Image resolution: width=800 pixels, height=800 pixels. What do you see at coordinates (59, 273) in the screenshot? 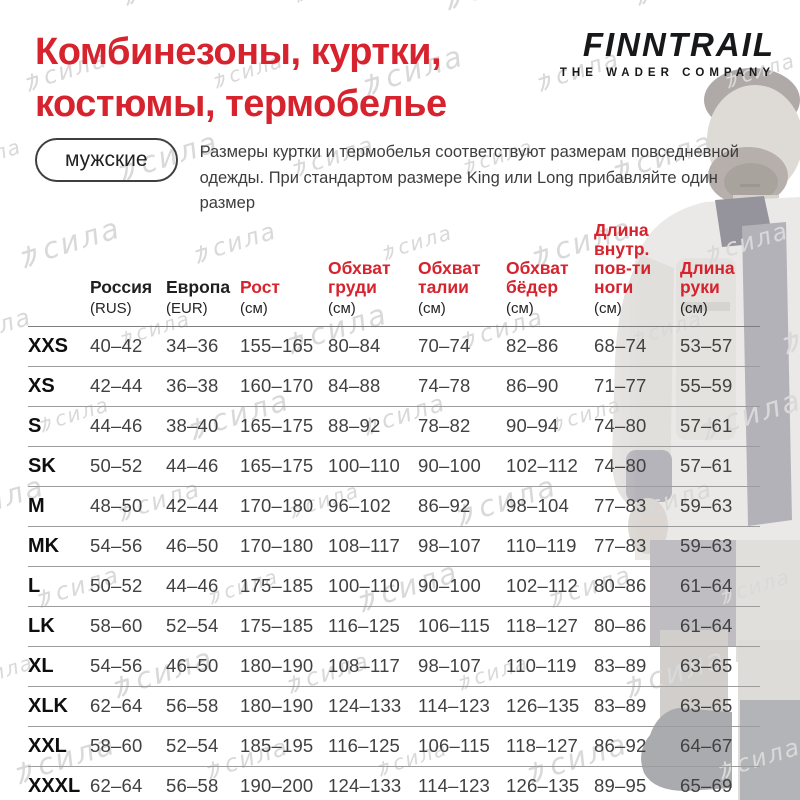
I see `column-header-size` at bounding box center [59, 273].